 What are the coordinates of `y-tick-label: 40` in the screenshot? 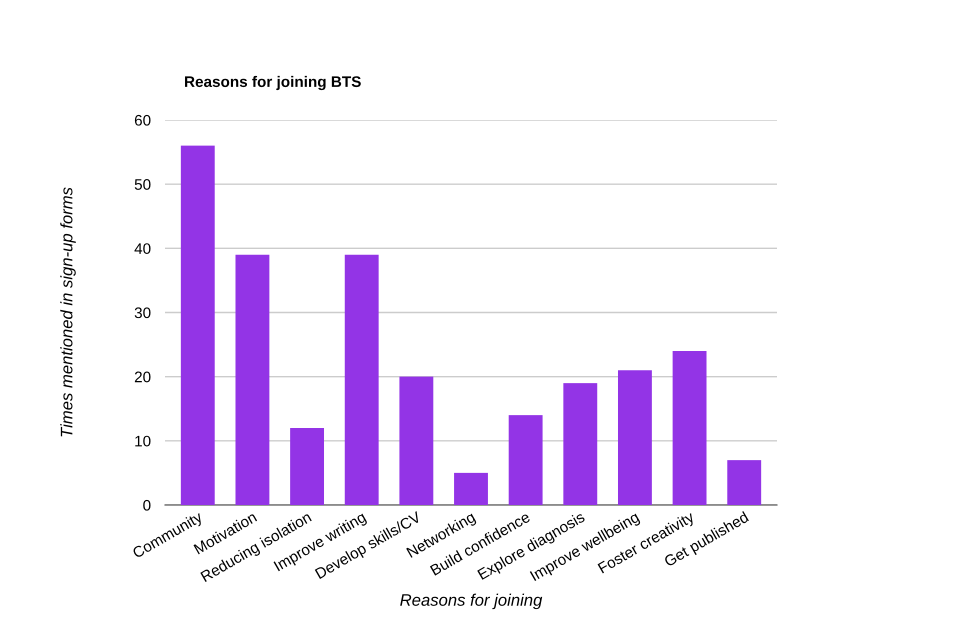 It's located at (142, 248).